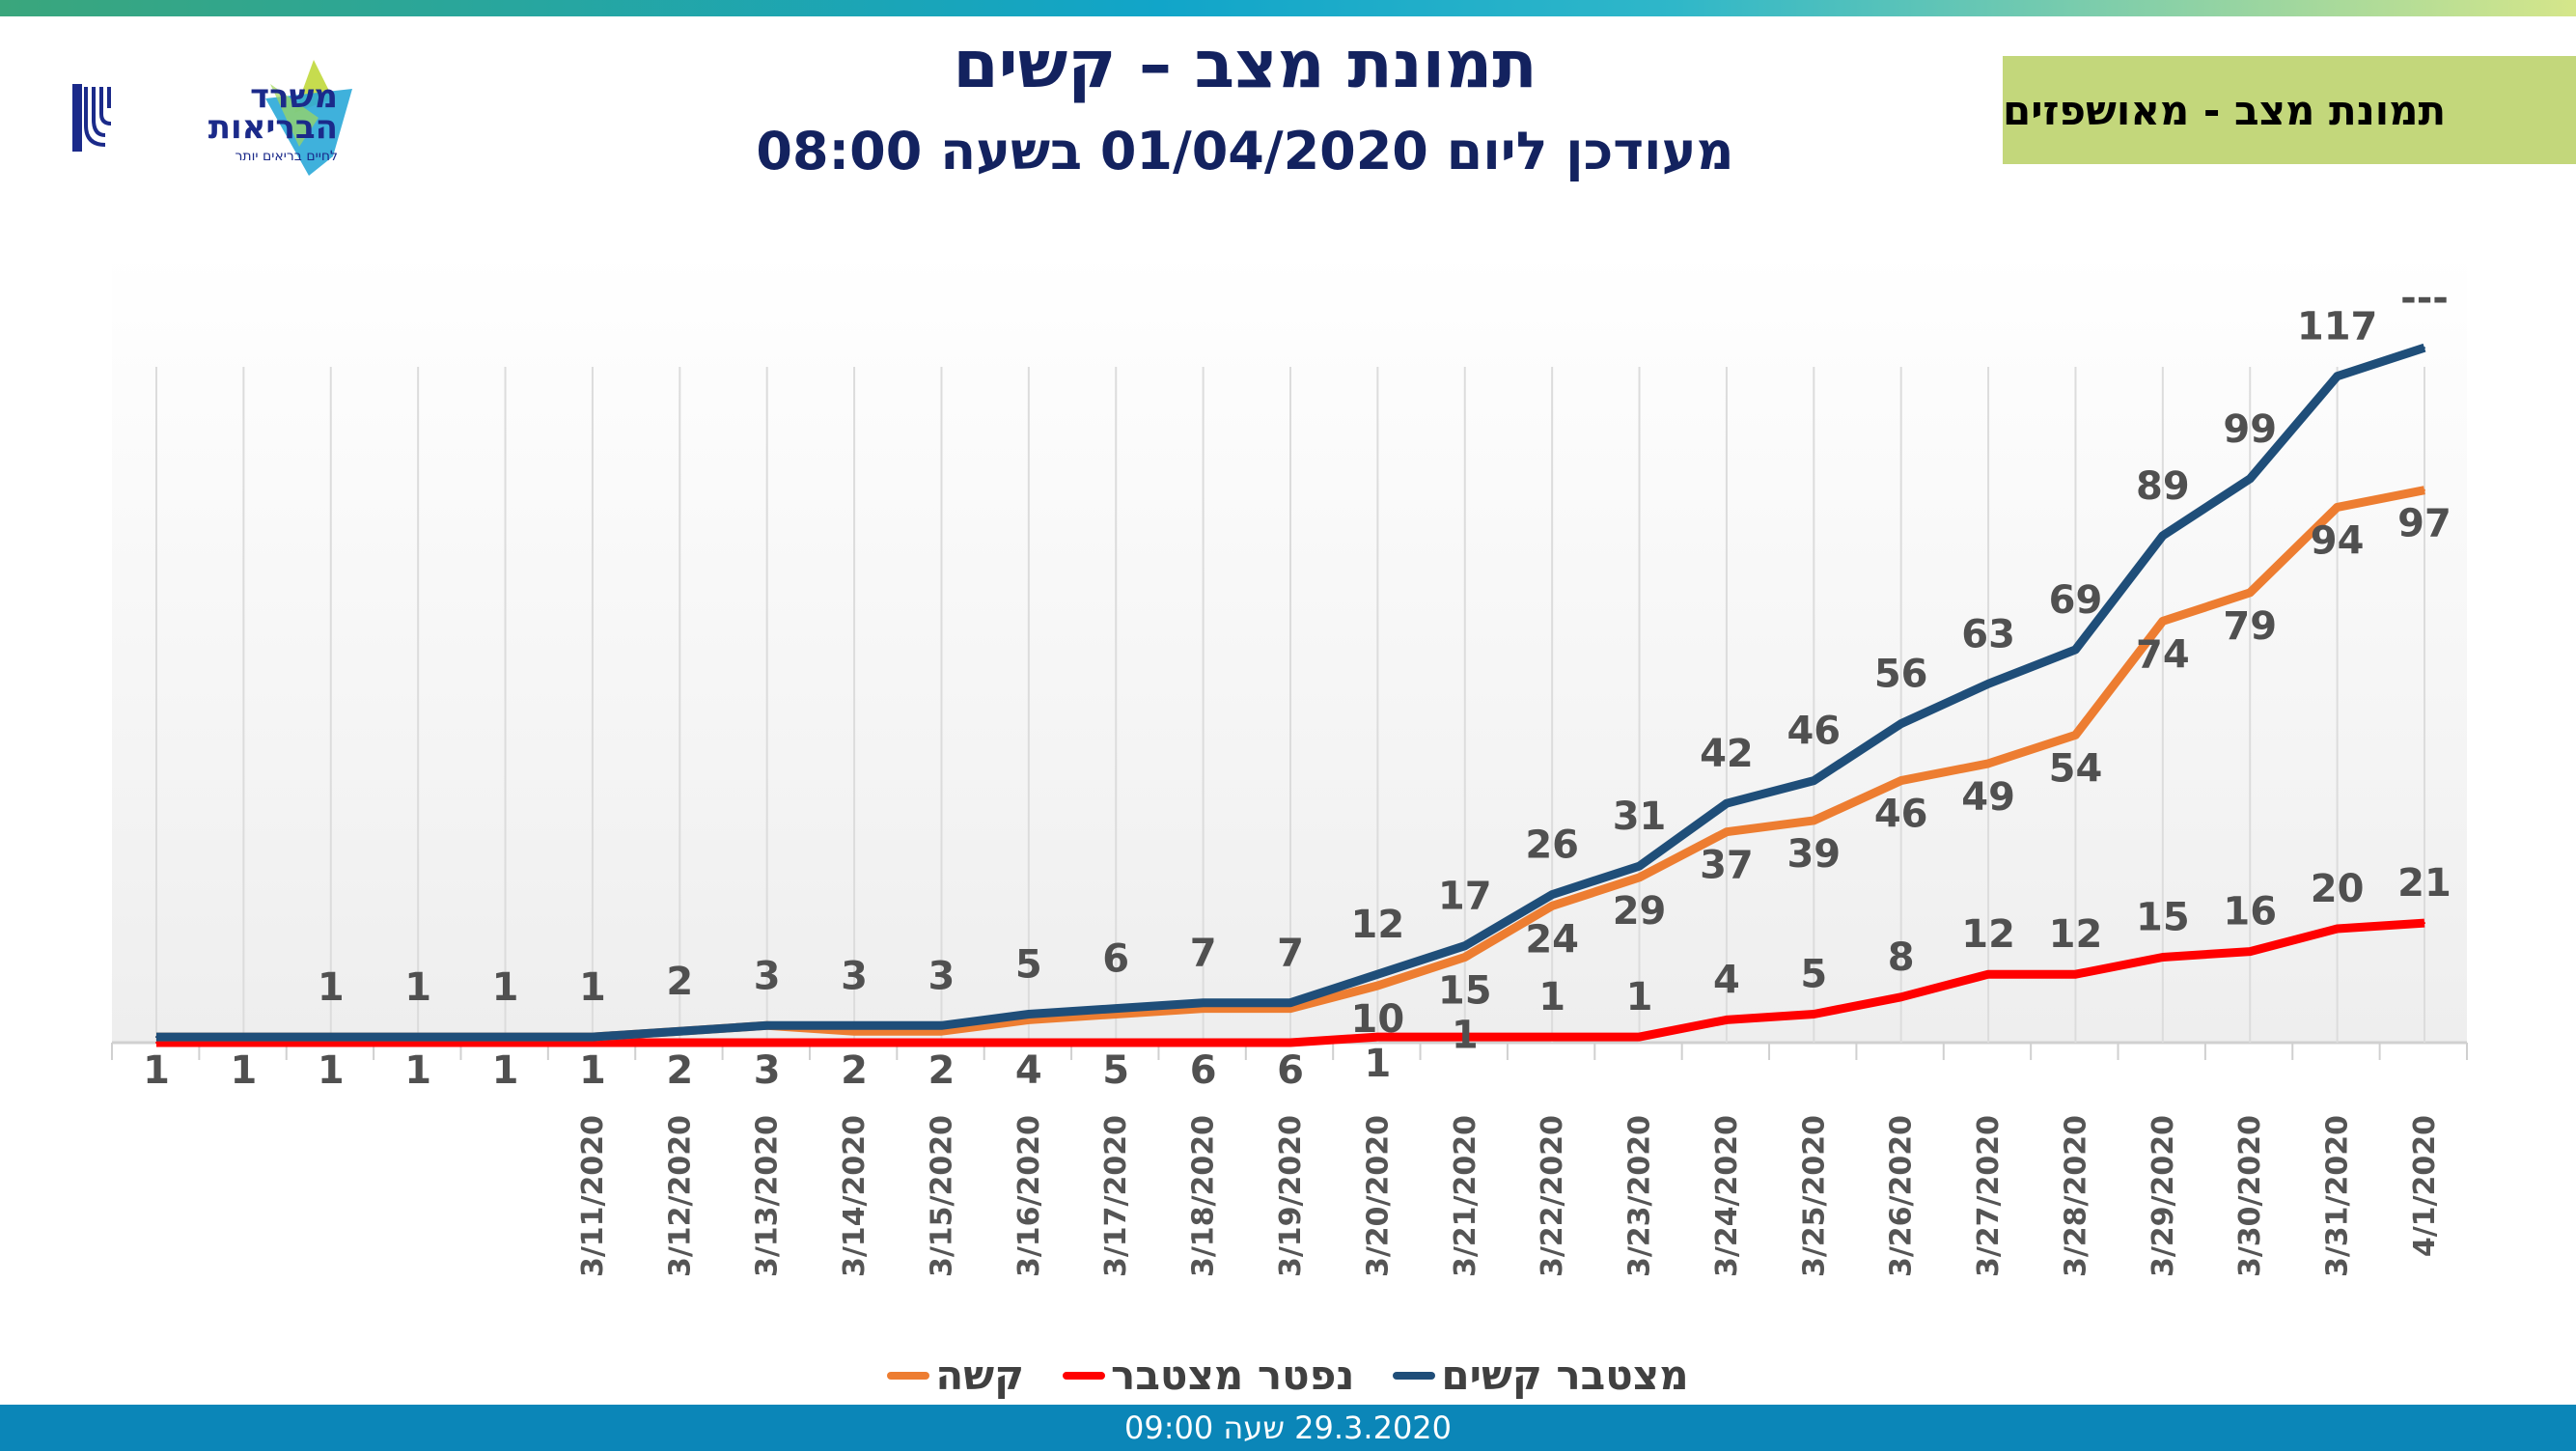 The width and height of the screenshot is (2576, 1451). What do you see at coordinates (1115, 1070) in the screenshot?
I see `data-label-severe: 5` at bounding box center [1115, 1070].